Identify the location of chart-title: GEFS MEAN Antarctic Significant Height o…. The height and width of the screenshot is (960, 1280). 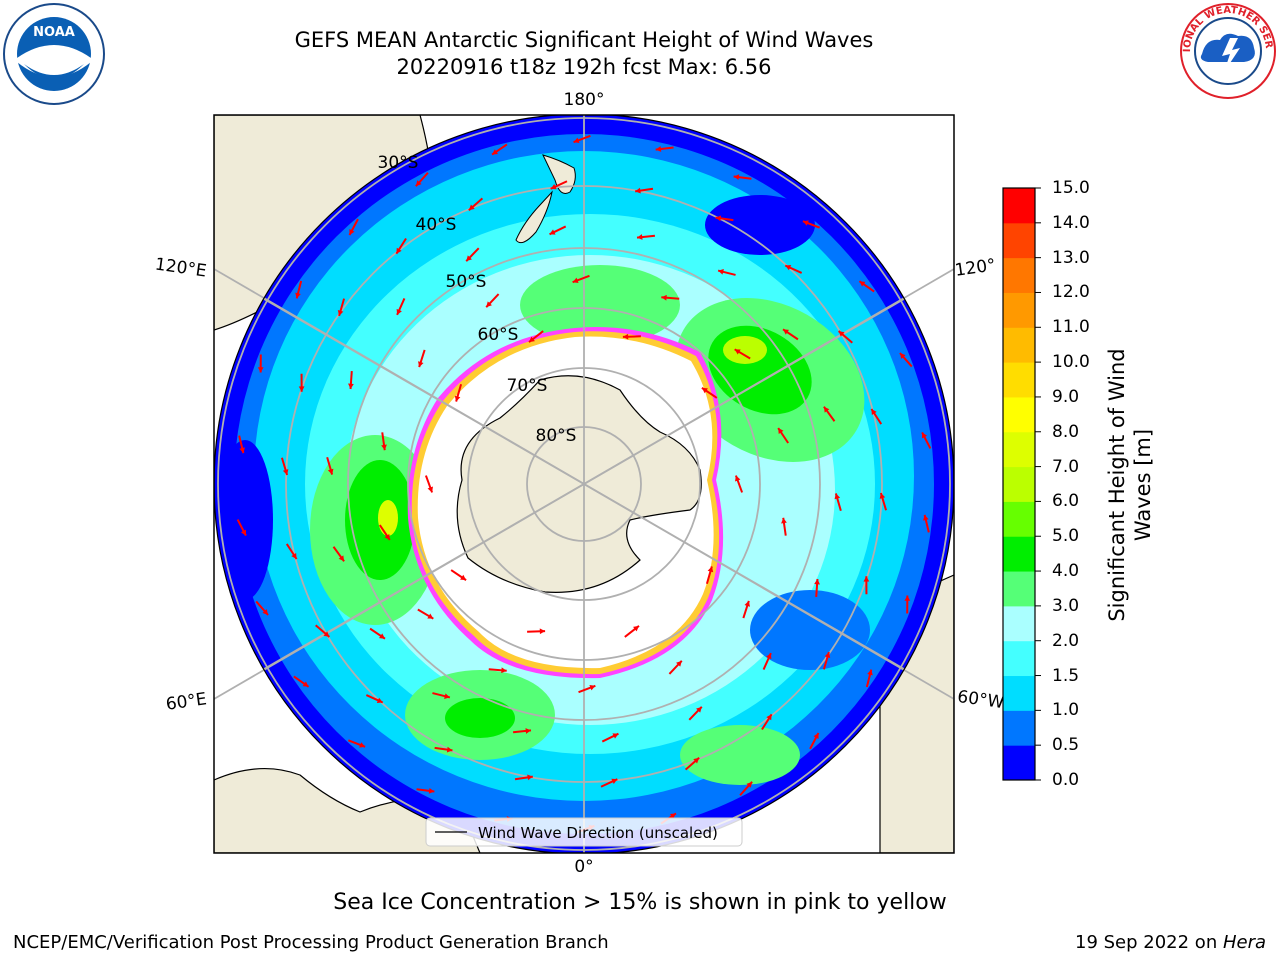
(584, 40).